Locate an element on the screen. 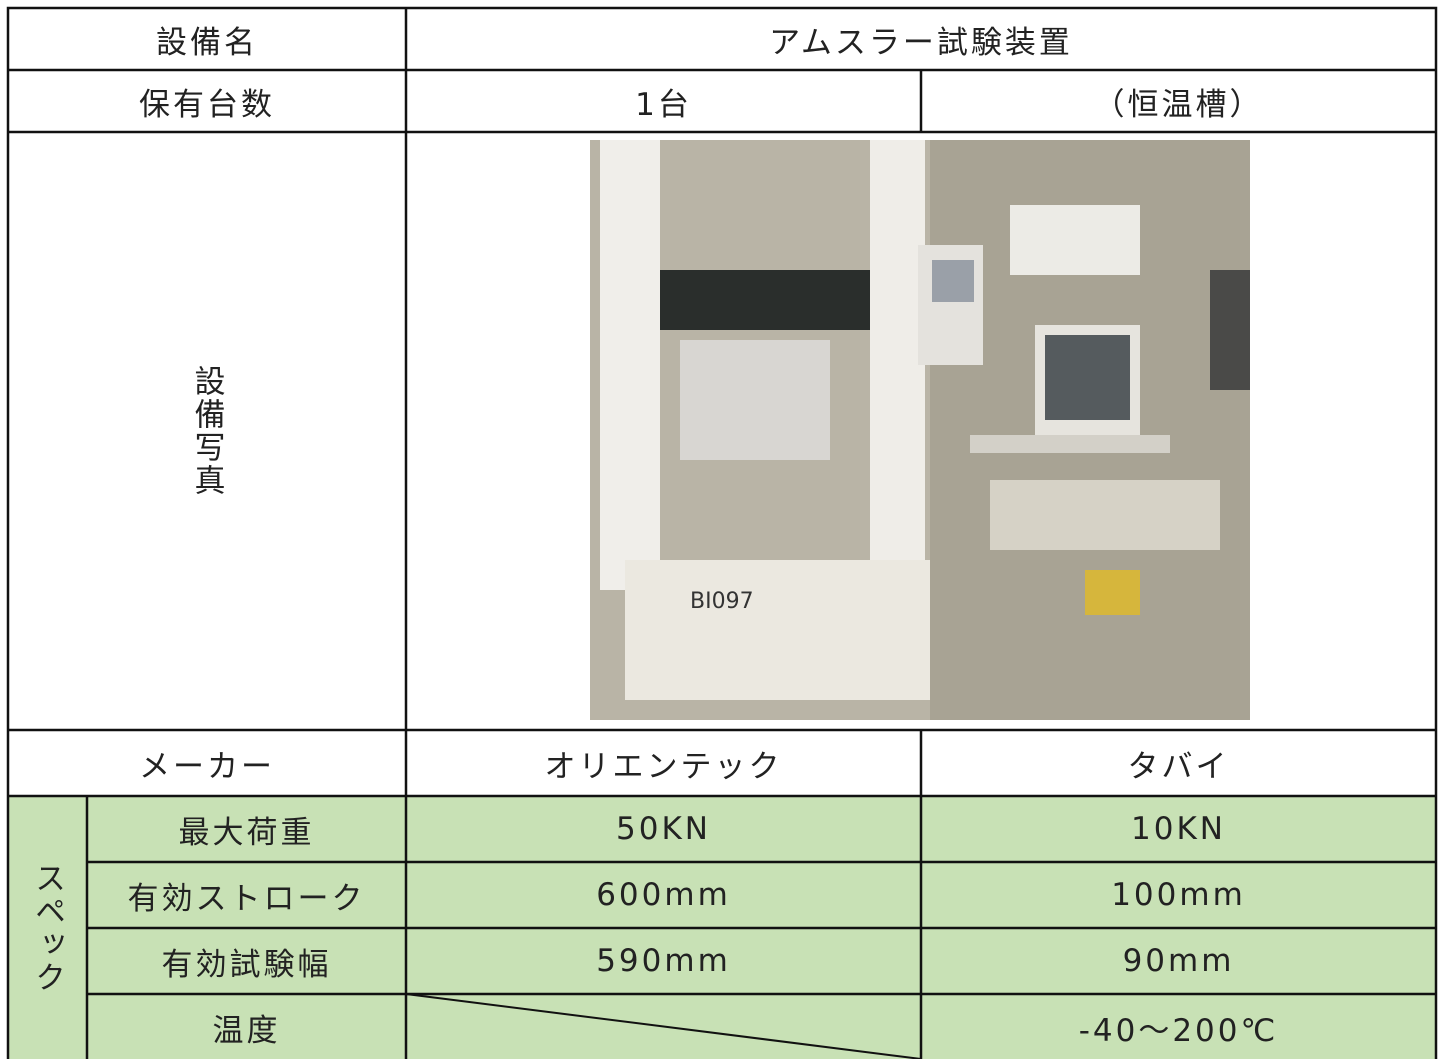  spec-value: 50KN is located at coordinates (663, 829).